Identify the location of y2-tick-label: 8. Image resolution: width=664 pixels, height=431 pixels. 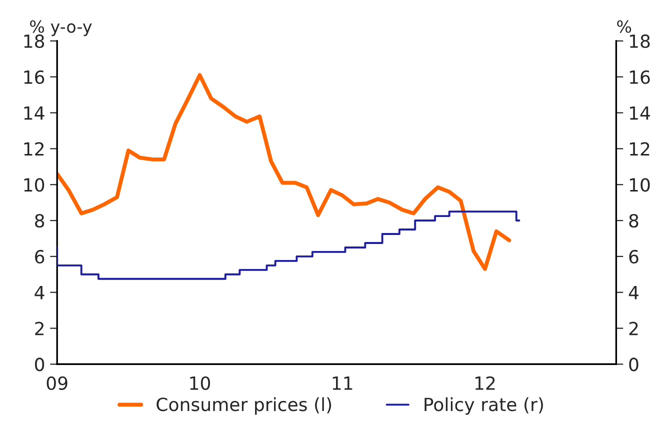
(633, 221).